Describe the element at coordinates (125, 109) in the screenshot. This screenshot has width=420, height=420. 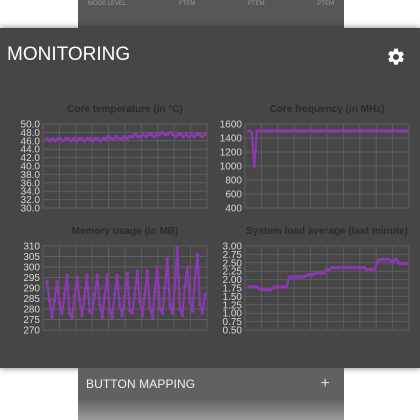
I see `chart-title: Core temperature (in °C)` at that location.